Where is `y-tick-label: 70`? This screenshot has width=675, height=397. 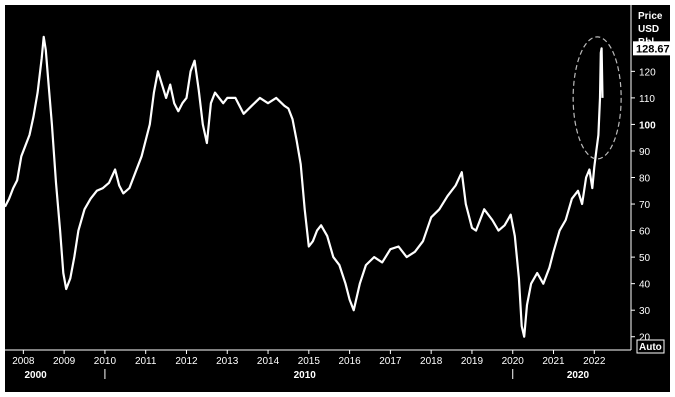 y-tick-label: 70 is located at coordinates (645, 205).